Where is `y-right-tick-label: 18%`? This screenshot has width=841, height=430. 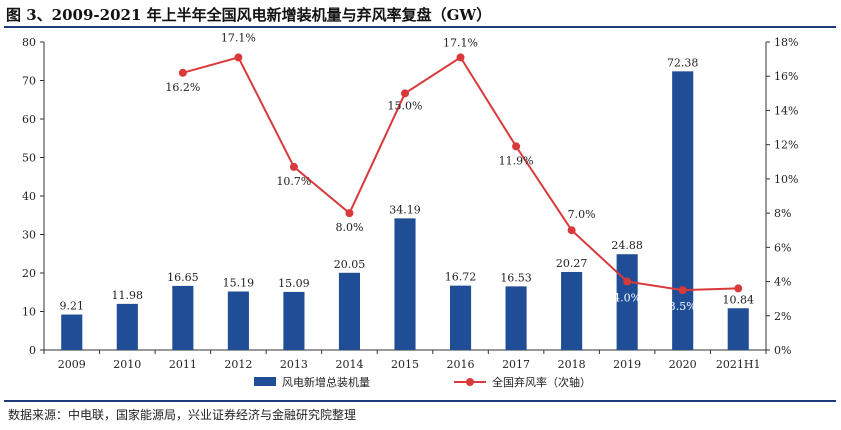 y-right-tick-label: 18% is located at coordinates (786, 42).